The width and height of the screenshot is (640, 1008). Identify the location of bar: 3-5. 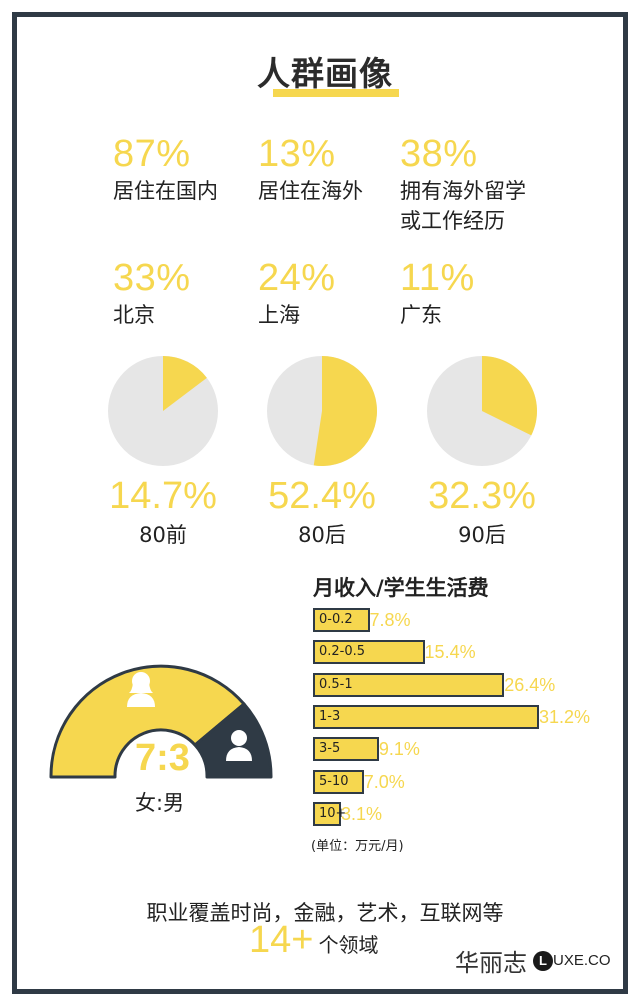
(346, 749).